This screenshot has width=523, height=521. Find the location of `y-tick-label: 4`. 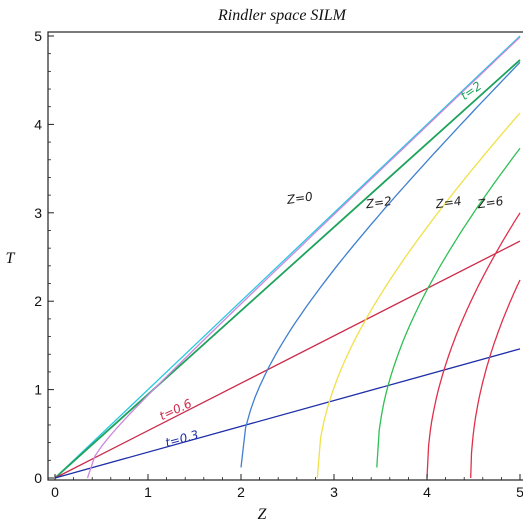

y-tick-label: 4 is located at coordinates (38, 124).